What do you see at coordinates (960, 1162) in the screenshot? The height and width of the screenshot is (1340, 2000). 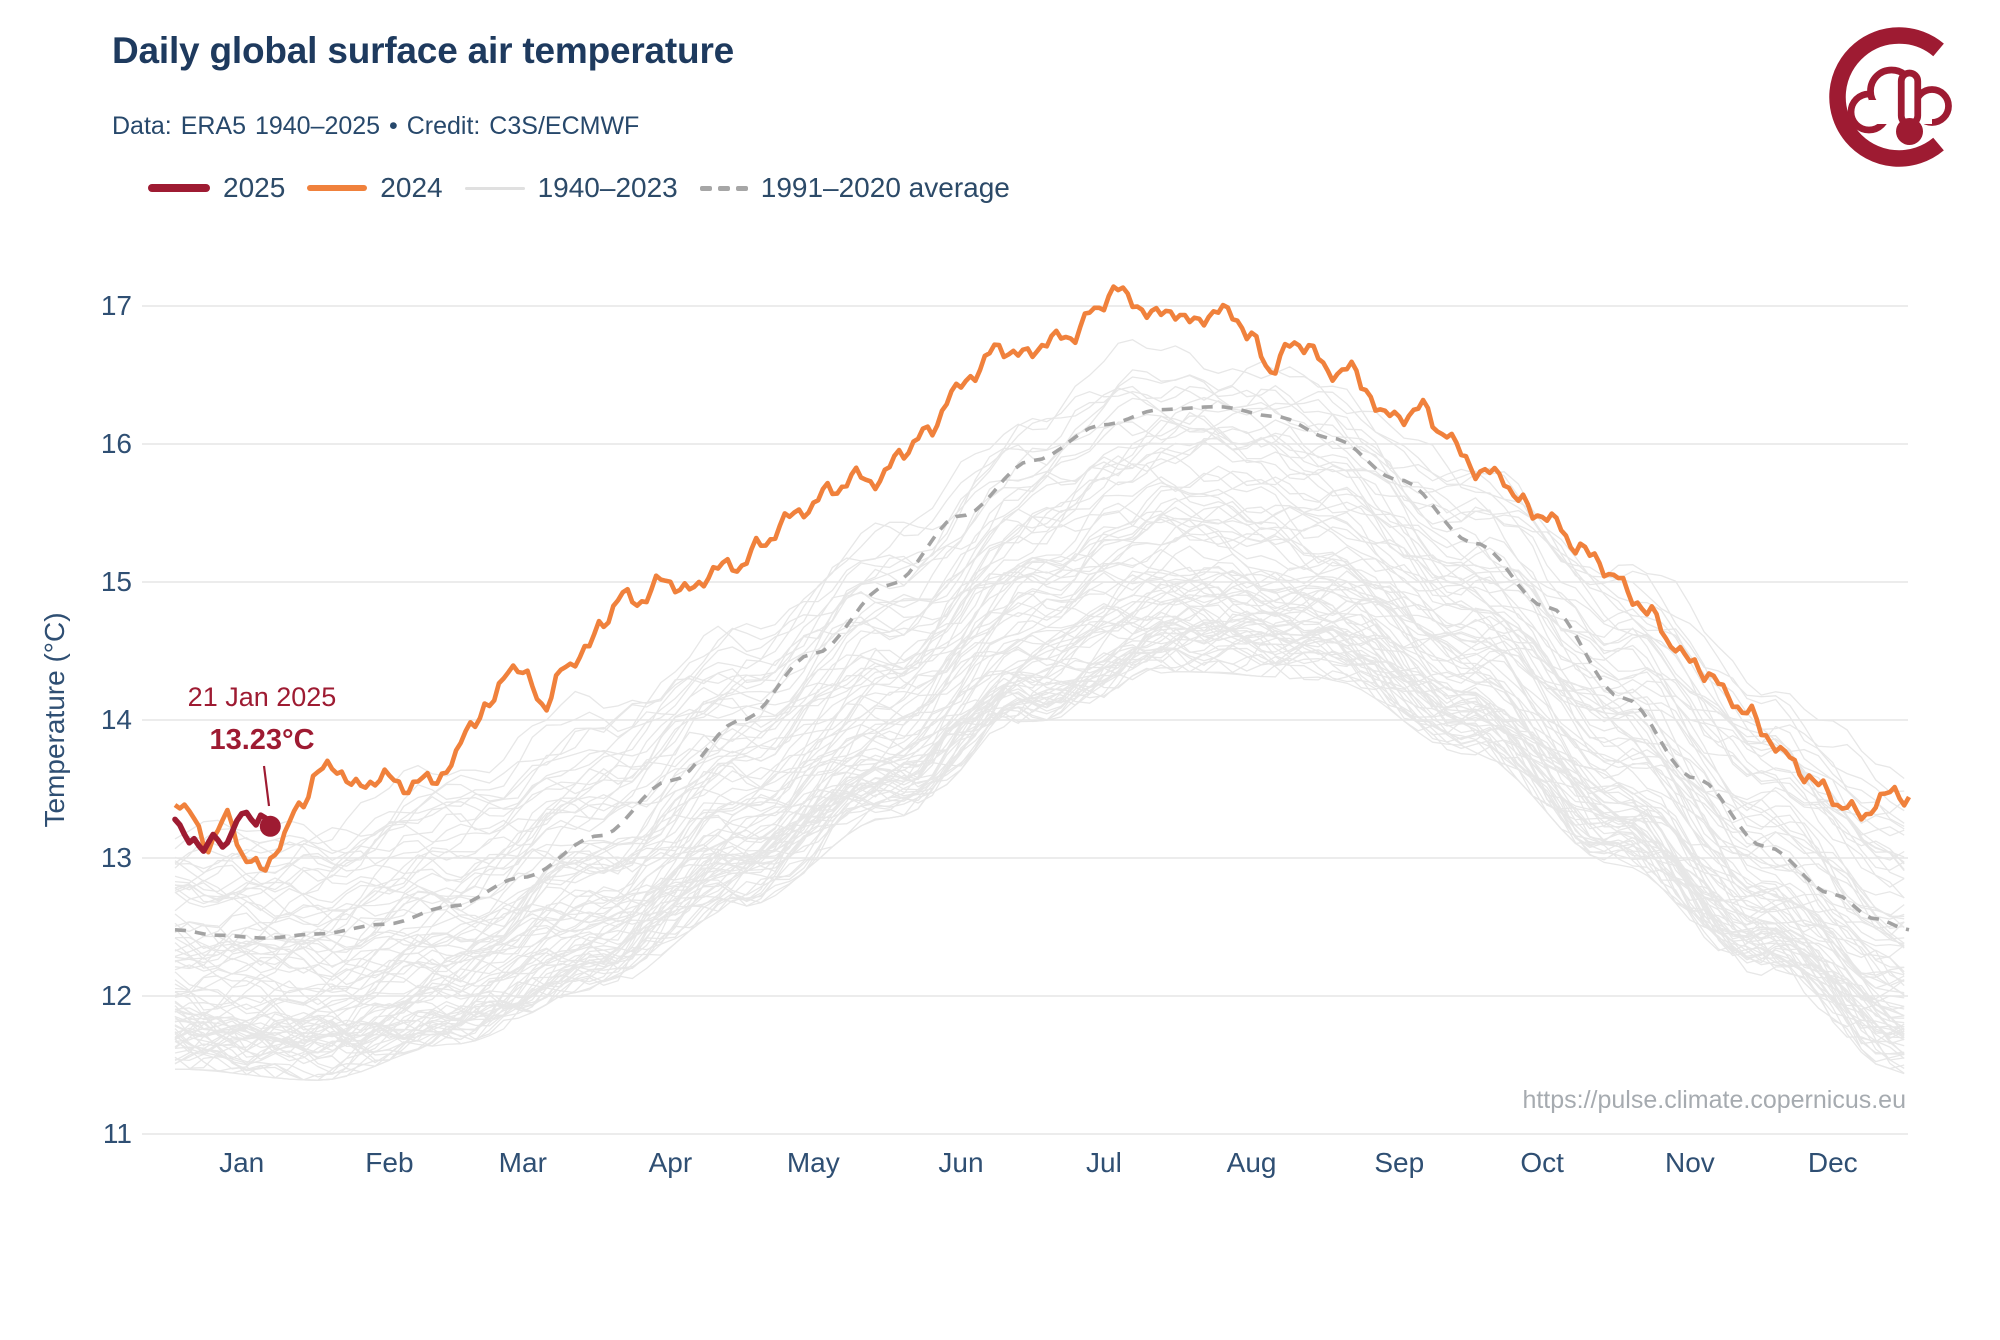 I see `svg-text: Jun` at bounding box center [960, 1162].